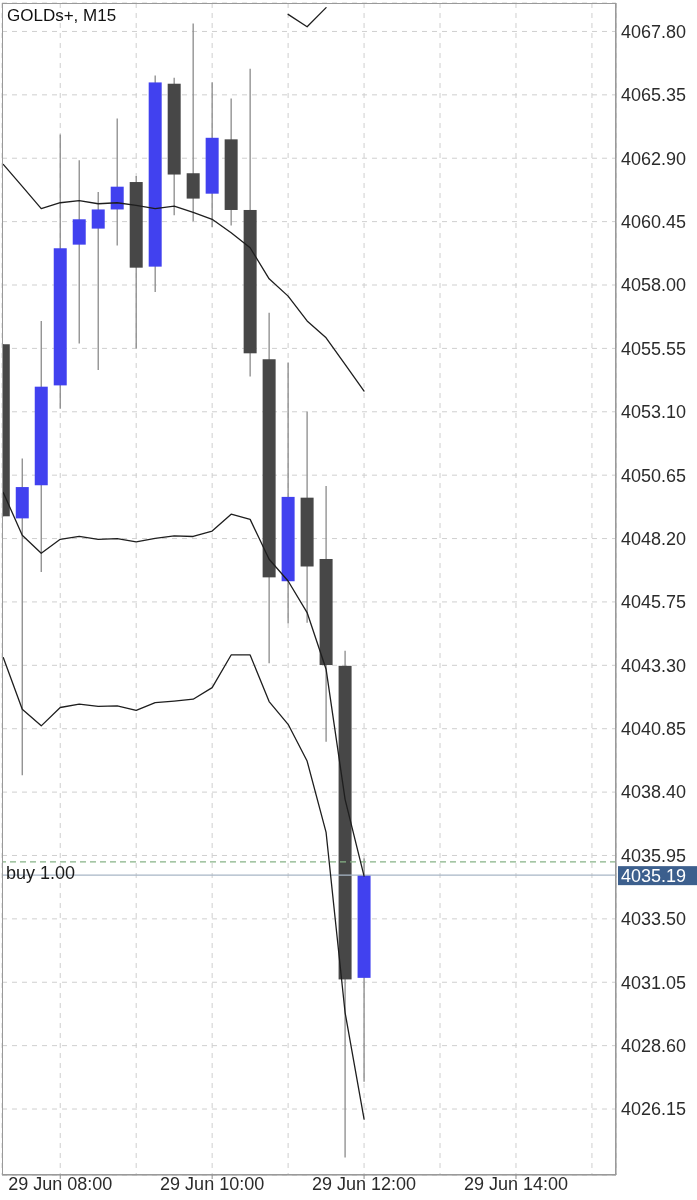 The image size is (697, 1200). I want to click on y-tick-label: 4067.80, so click(654, 31).